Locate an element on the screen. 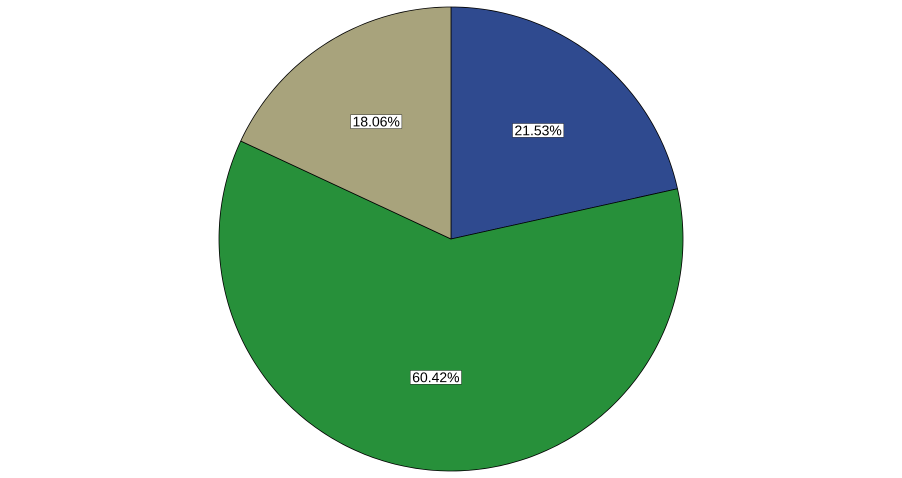  data-label: 60.42% is located at coordinates (436, 377).